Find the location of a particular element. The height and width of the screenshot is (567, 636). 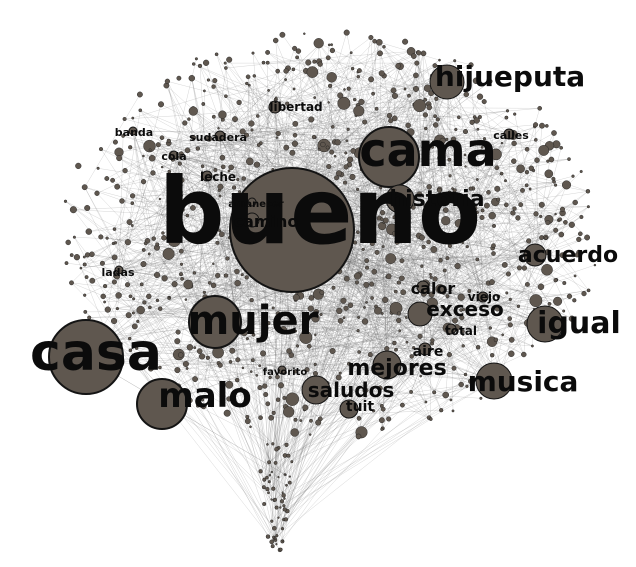

label-leche: leche is located at coordinates (218, 177).